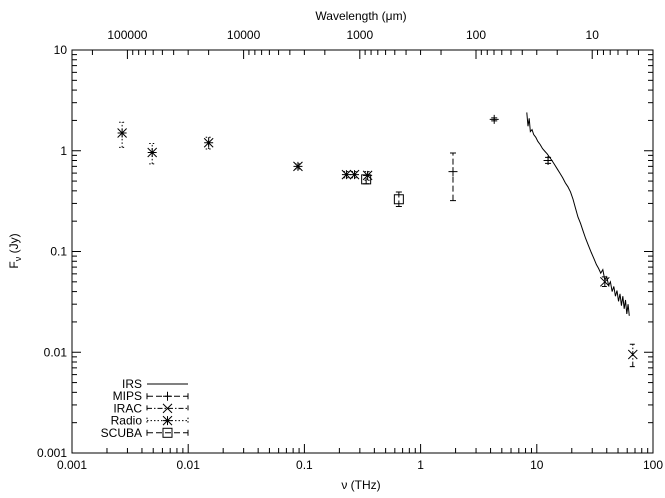  I want to click on top-tick-label: 1000, so click(359, 35).